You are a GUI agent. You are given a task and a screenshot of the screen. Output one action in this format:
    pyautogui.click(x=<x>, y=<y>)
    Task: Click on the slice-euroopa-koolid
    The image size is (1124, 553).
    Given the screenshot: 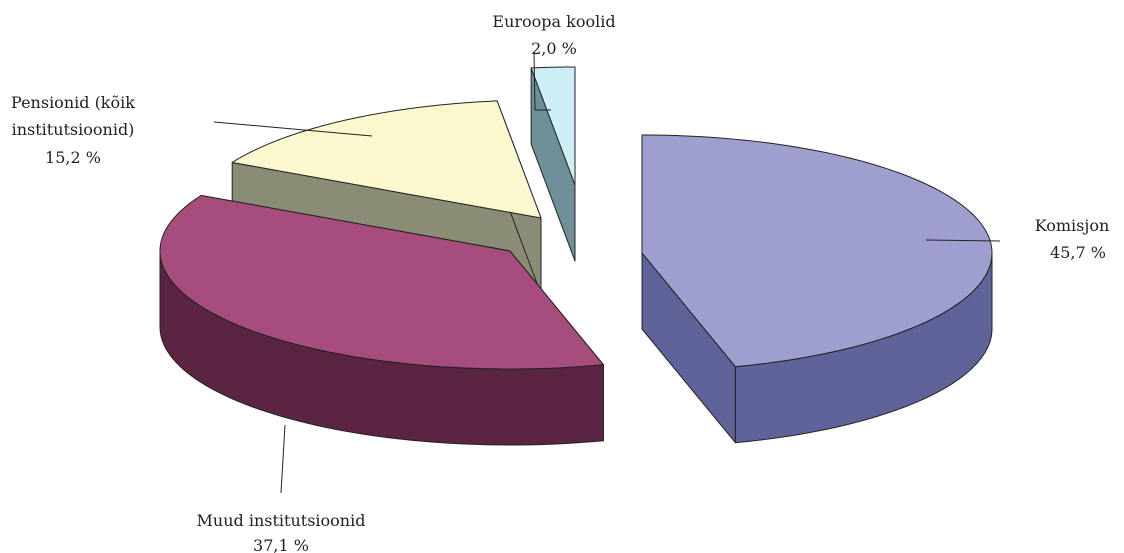 What is the action you would take?
    pyautogui.click(x=553, y=164)
    